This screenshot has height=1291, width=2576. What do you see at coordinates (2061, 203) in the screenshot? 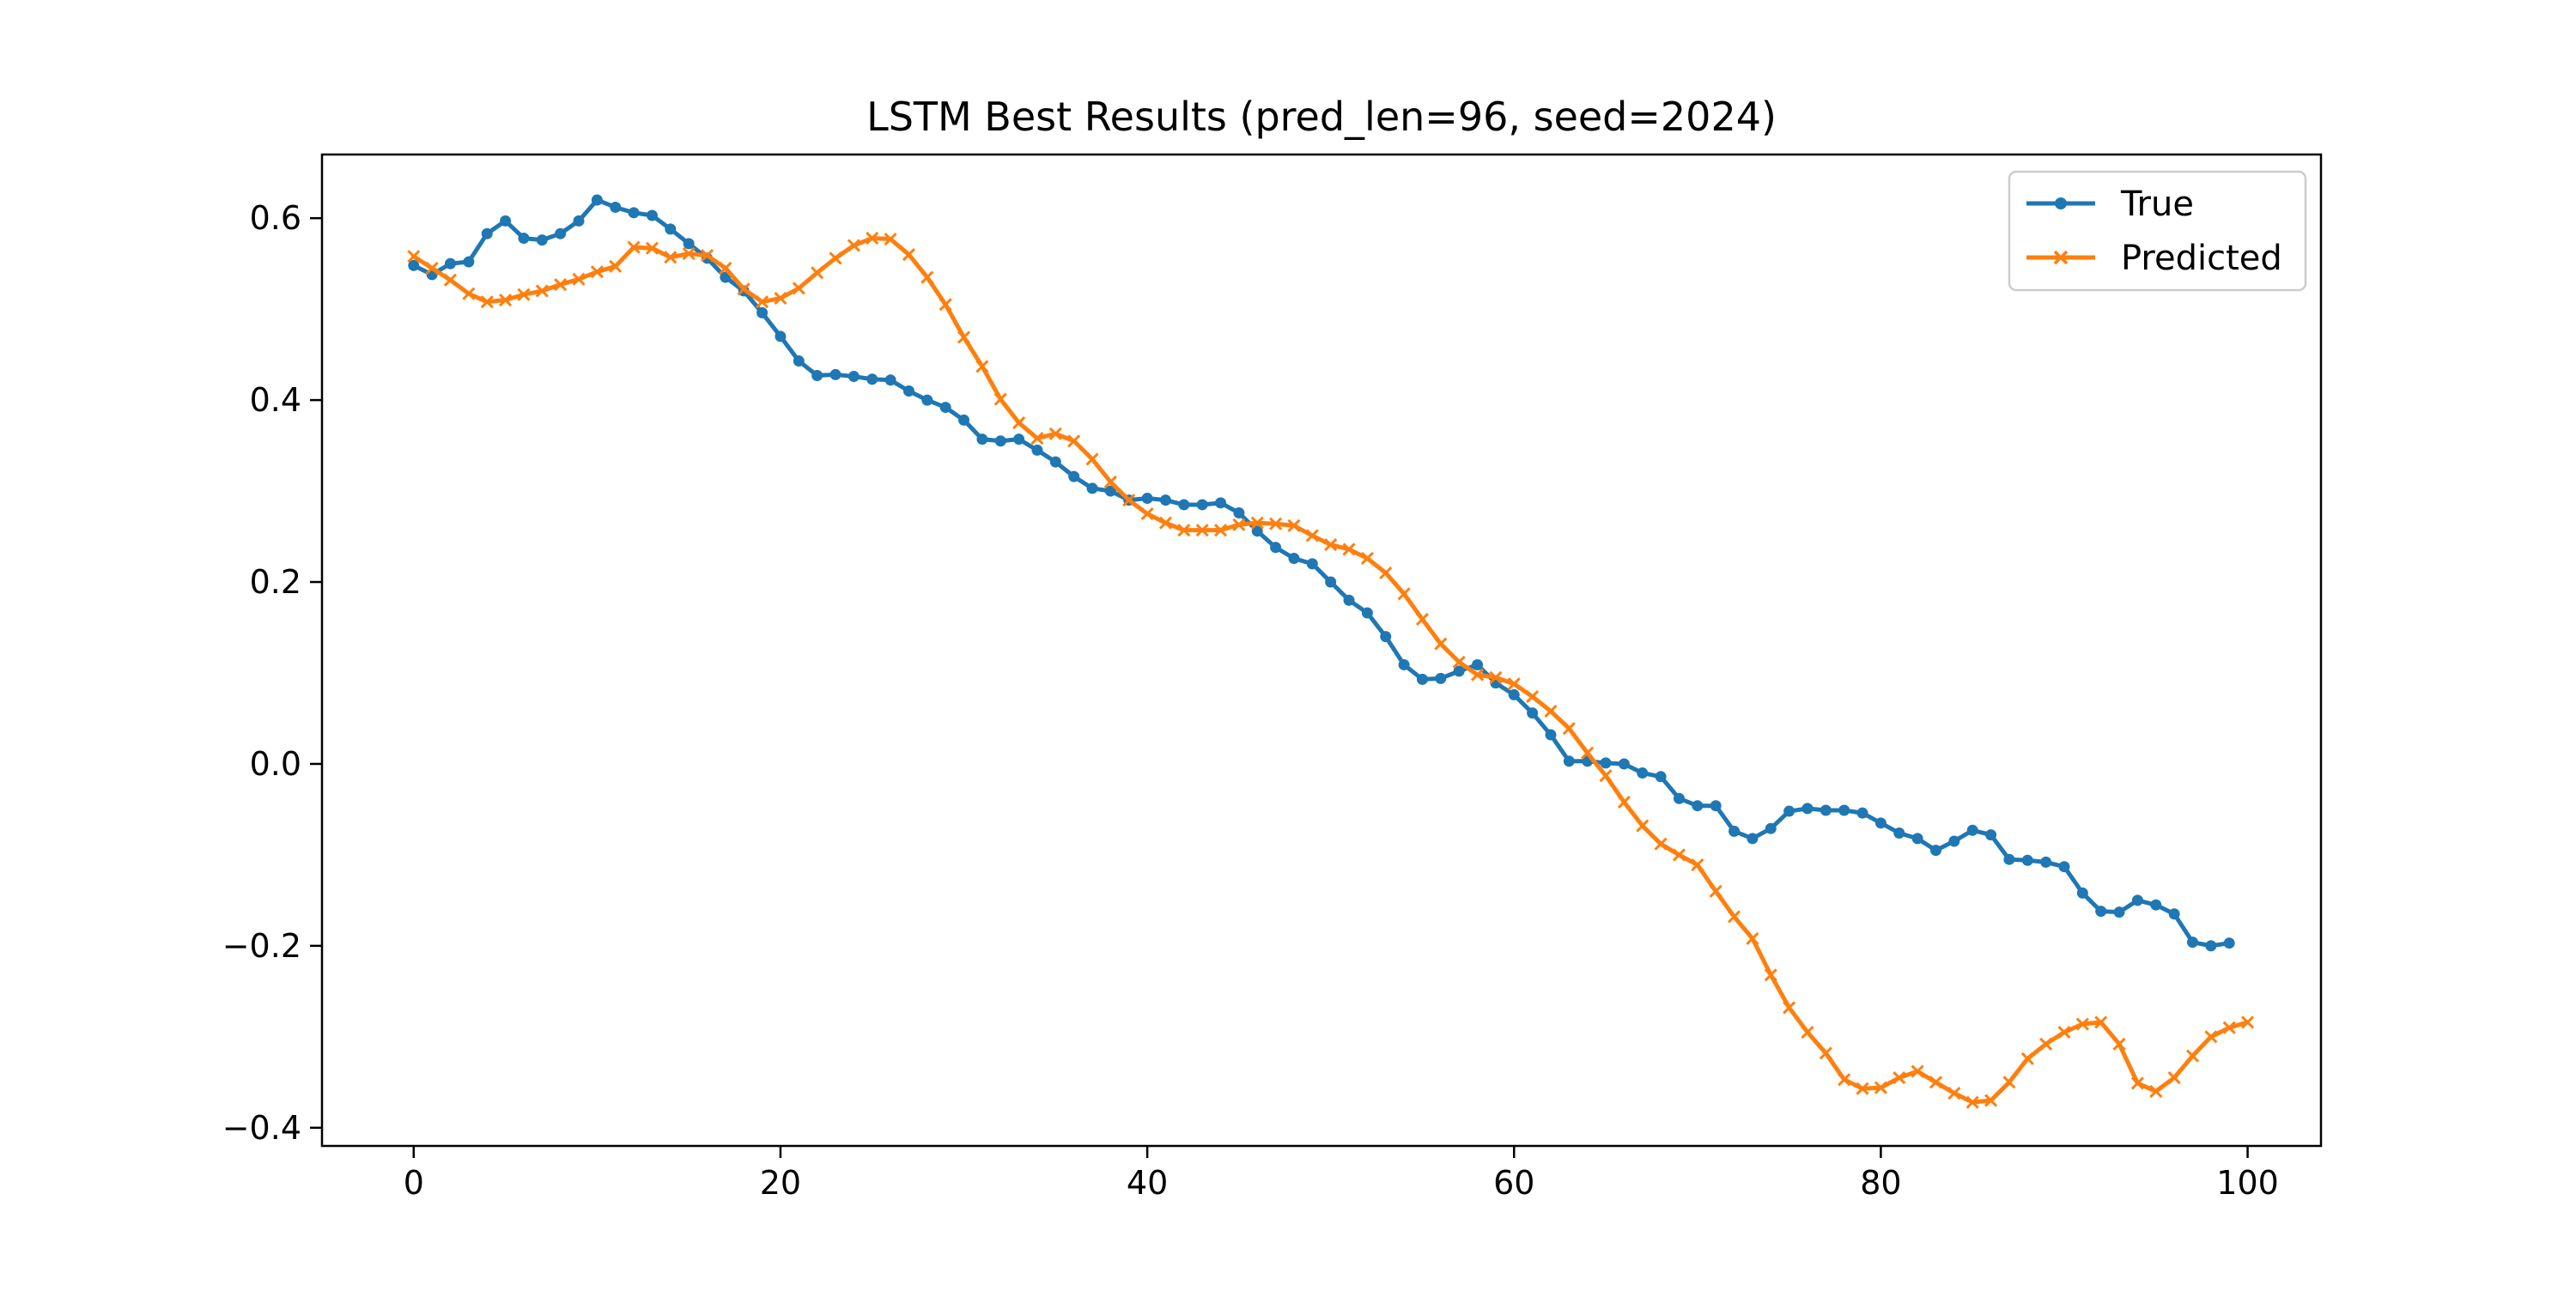
I see `legend-true-marker` at bounding box center [2061, 203].